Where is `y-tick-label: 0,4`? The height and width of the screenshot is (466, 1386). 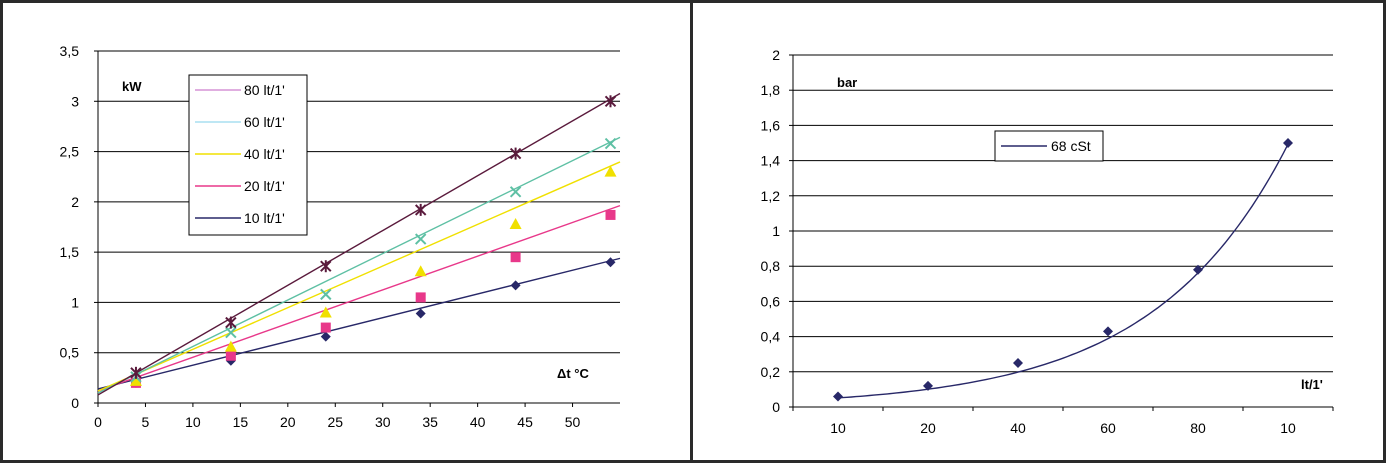 y-tick-label: 0,4 is located at coordinates (771, 337).